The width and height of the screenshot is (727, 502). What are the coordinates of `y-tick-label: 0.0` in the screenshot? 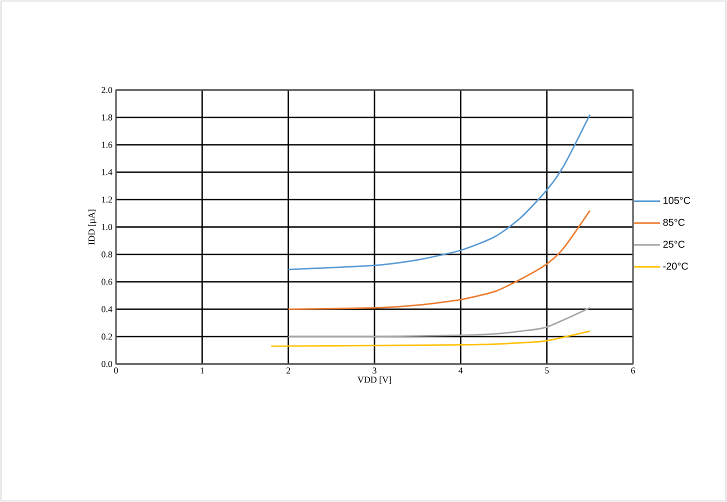 It's located at (107, 364).